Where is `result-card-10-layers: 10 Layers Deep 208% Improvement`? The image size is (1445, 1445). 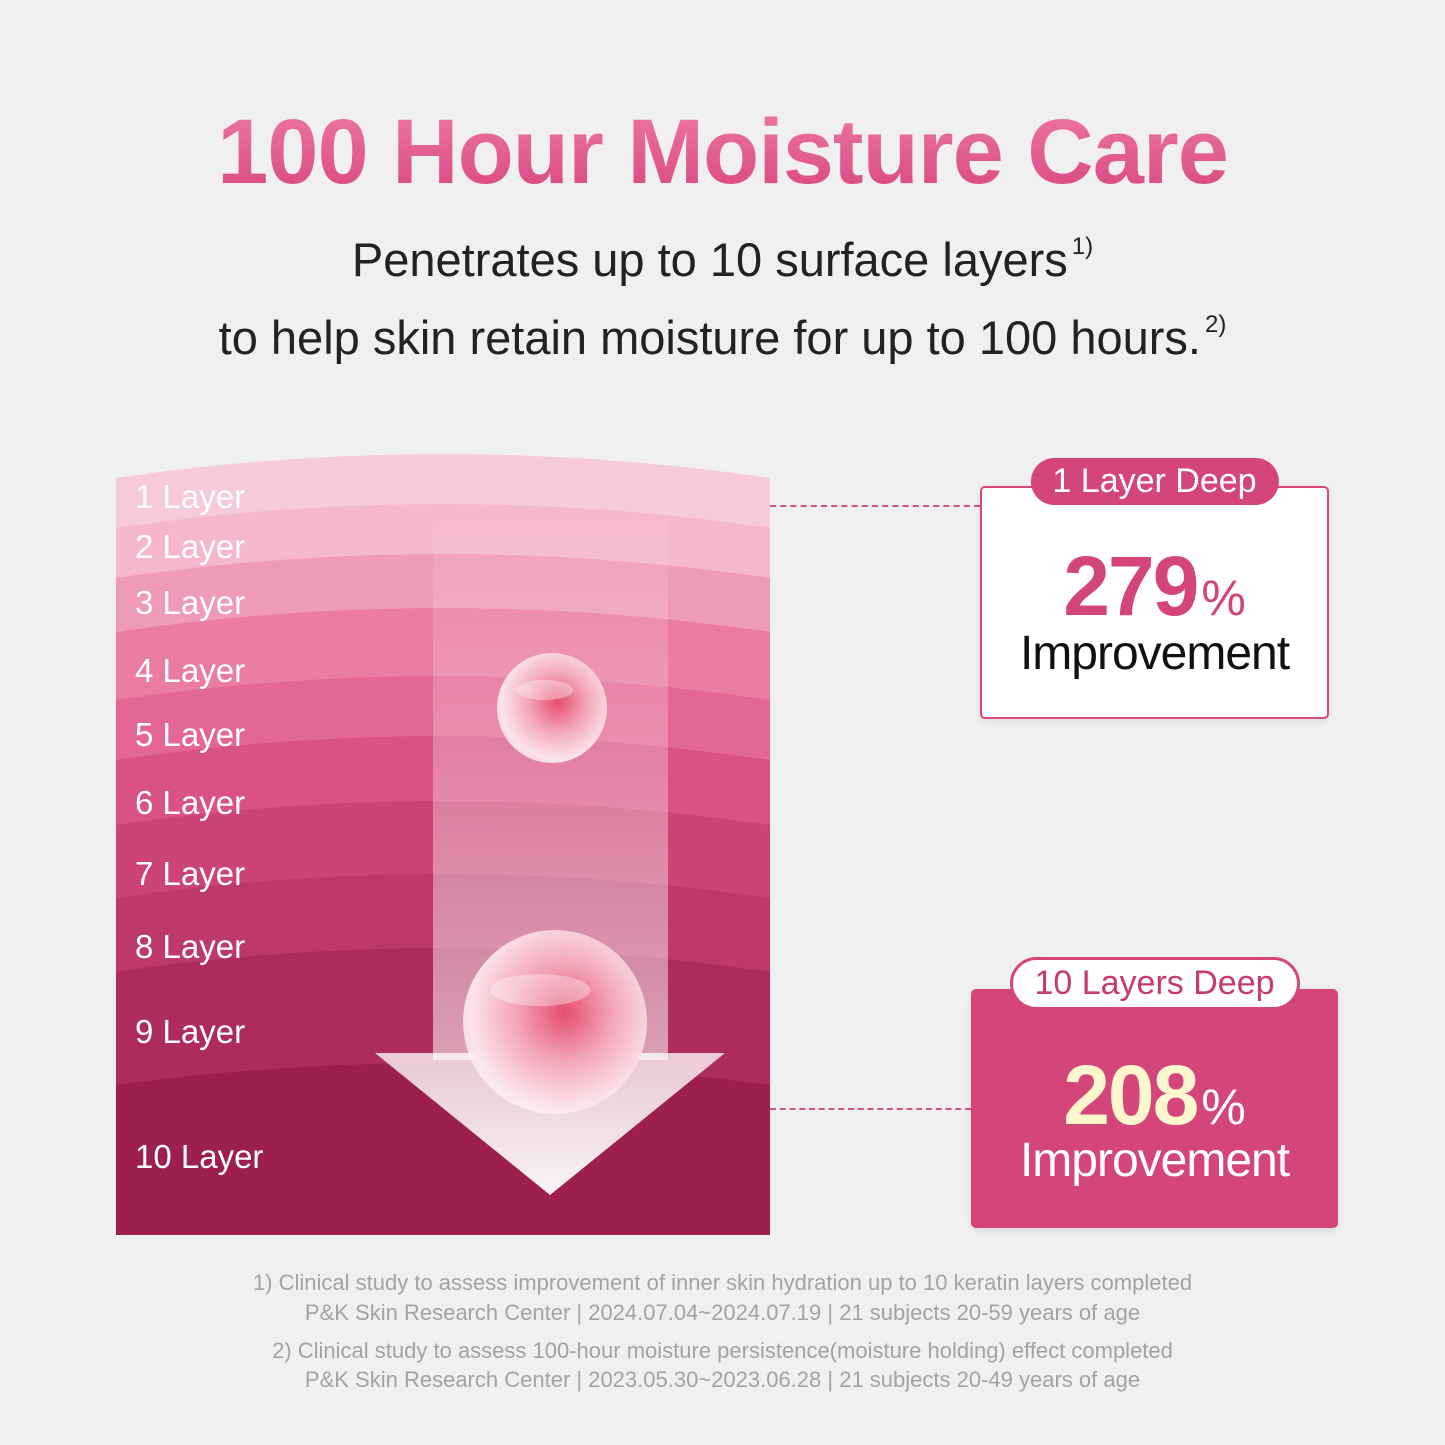
result-card-10-layers: 10 Layers Deep 208% Improvement is located at coordinates (1154, 1092).